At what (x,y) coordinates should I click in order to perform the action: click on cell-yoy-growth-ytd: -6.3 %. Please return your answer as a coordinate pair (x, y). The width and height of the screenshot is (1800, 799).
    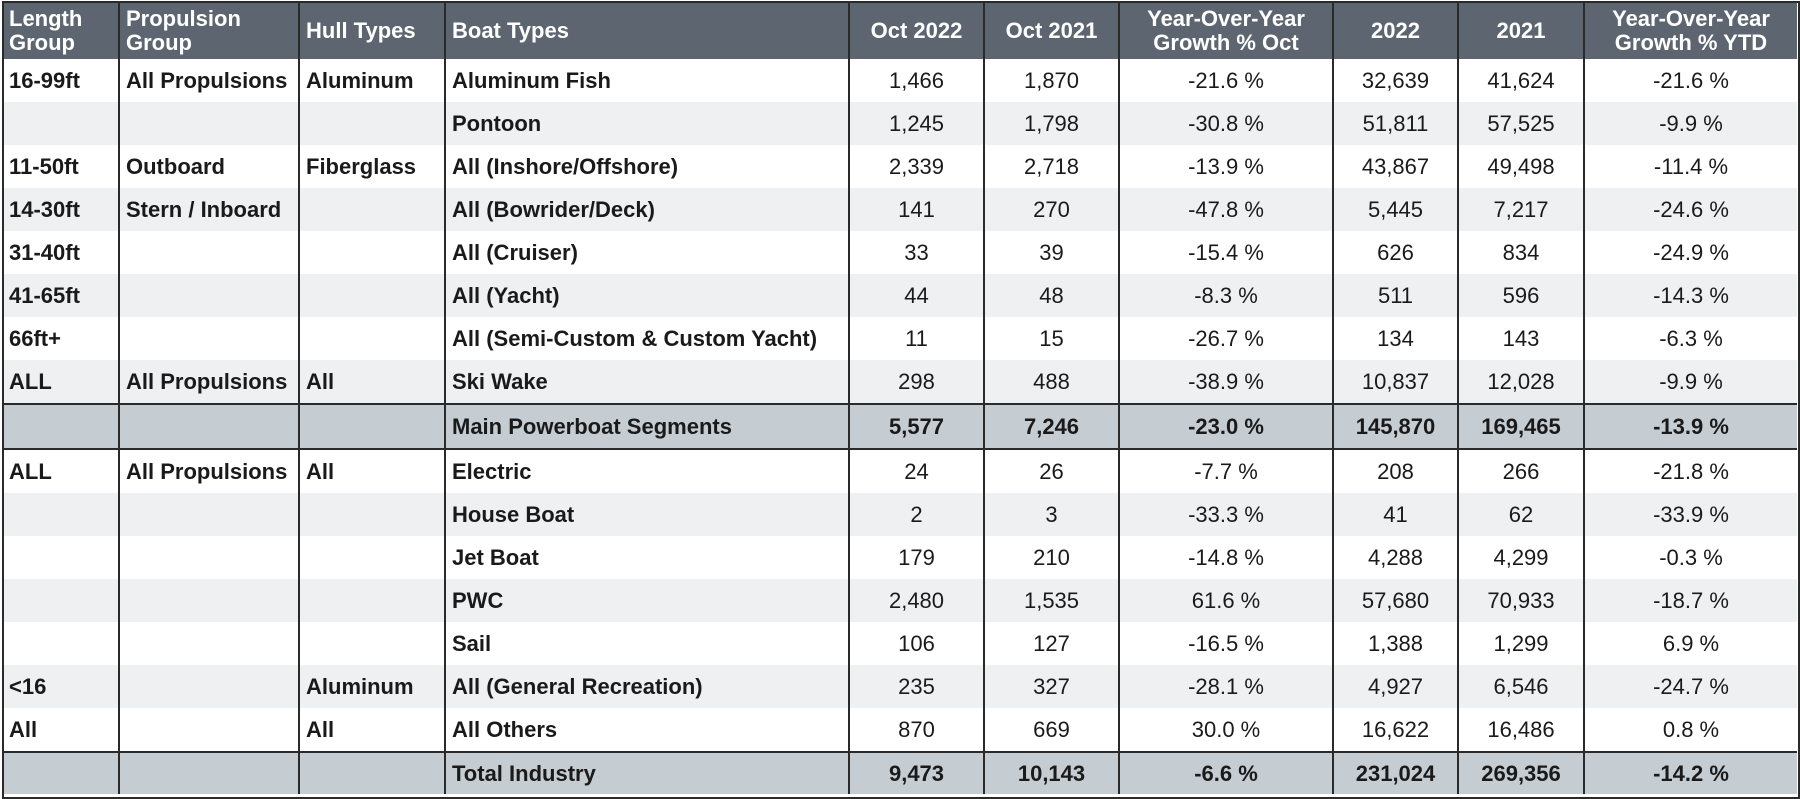
    Looking at the image, I should click on (1690, 338).